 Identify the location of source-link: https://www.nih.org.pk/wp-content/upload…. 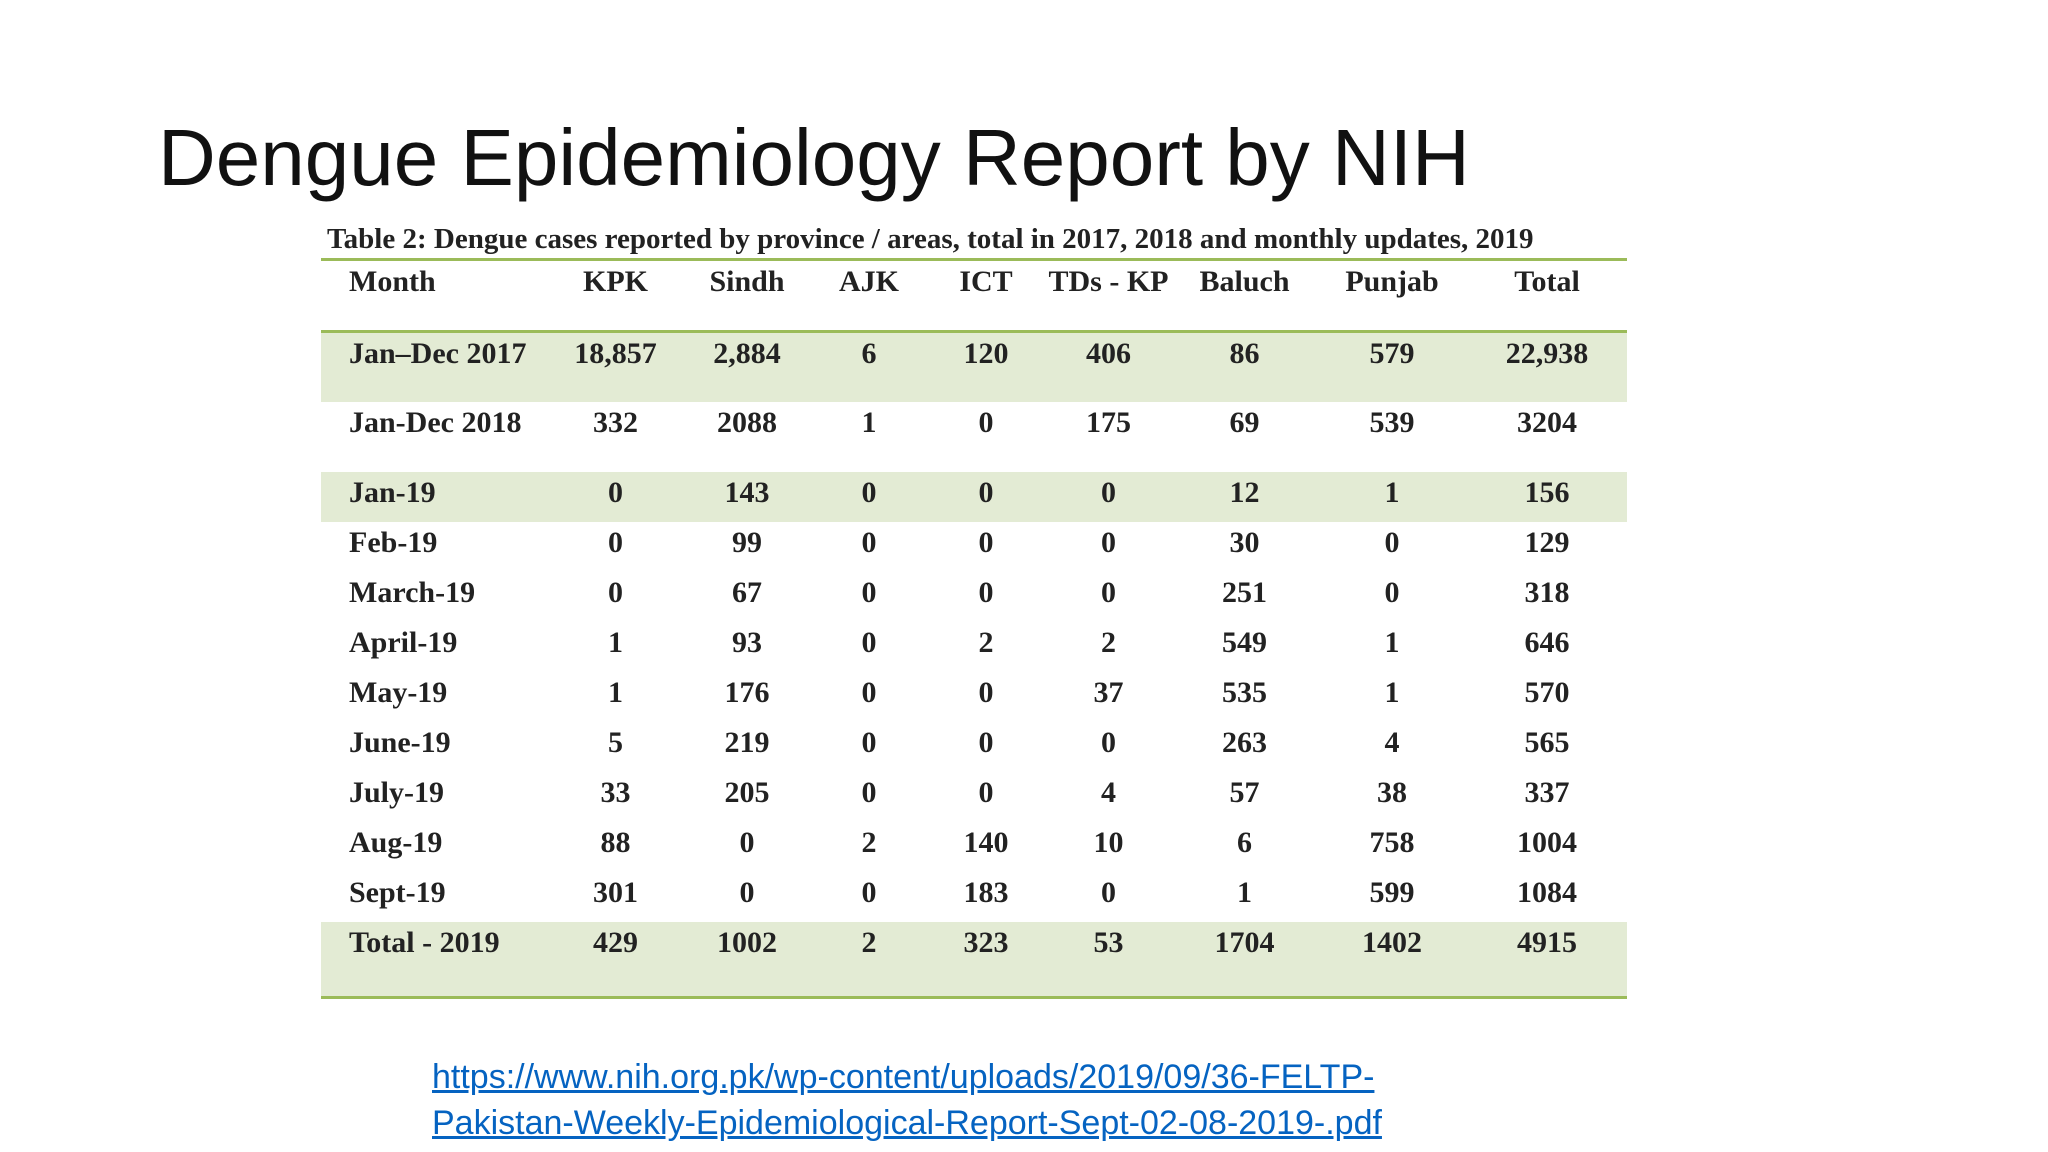
(907, 1100).